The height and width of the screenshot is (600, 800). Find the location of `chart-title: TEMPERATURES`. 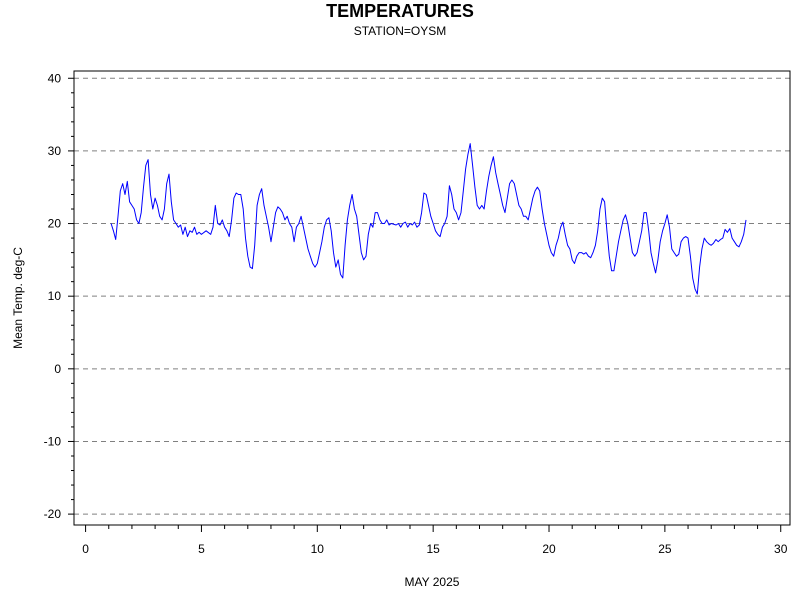

chart-title: TEMPERATURES is located at coordinates (400, 11).